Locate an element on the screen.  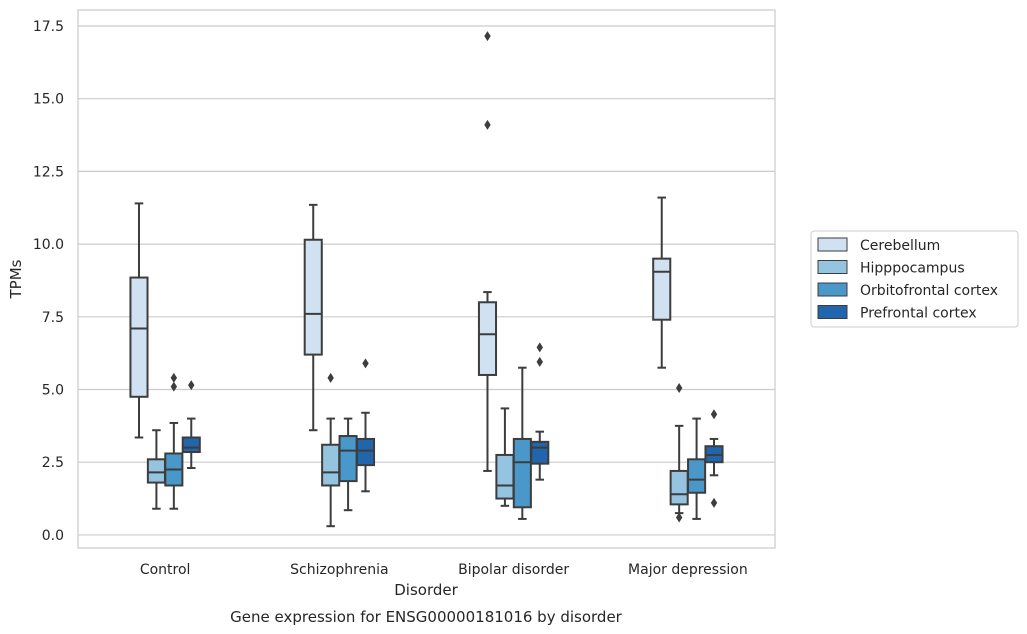
y-tick-label: 7.5 is located at coordinates (53, 318).